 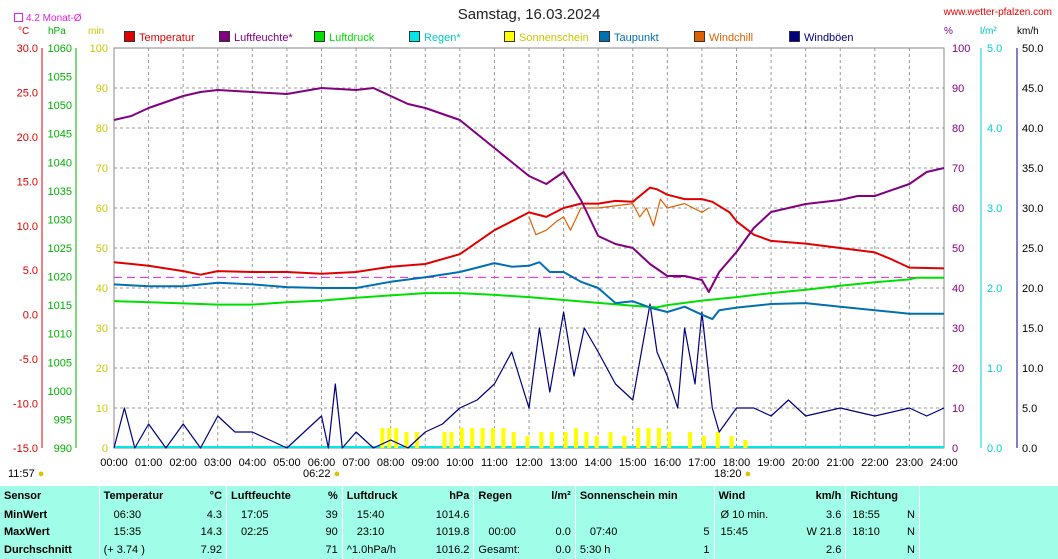 I want to click on humidity-axis-tick: 80, so click(x=958, y=129).